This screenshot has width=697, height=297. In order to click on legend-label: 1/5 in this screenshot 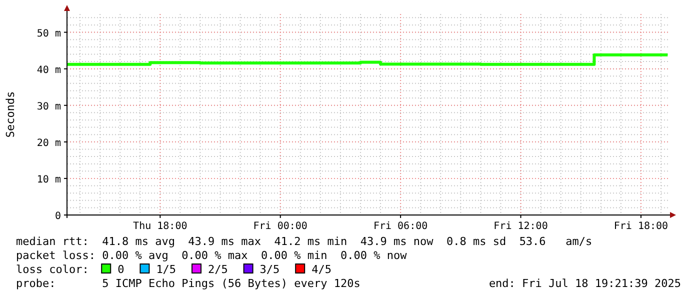, I will do `click(166, 269)`.